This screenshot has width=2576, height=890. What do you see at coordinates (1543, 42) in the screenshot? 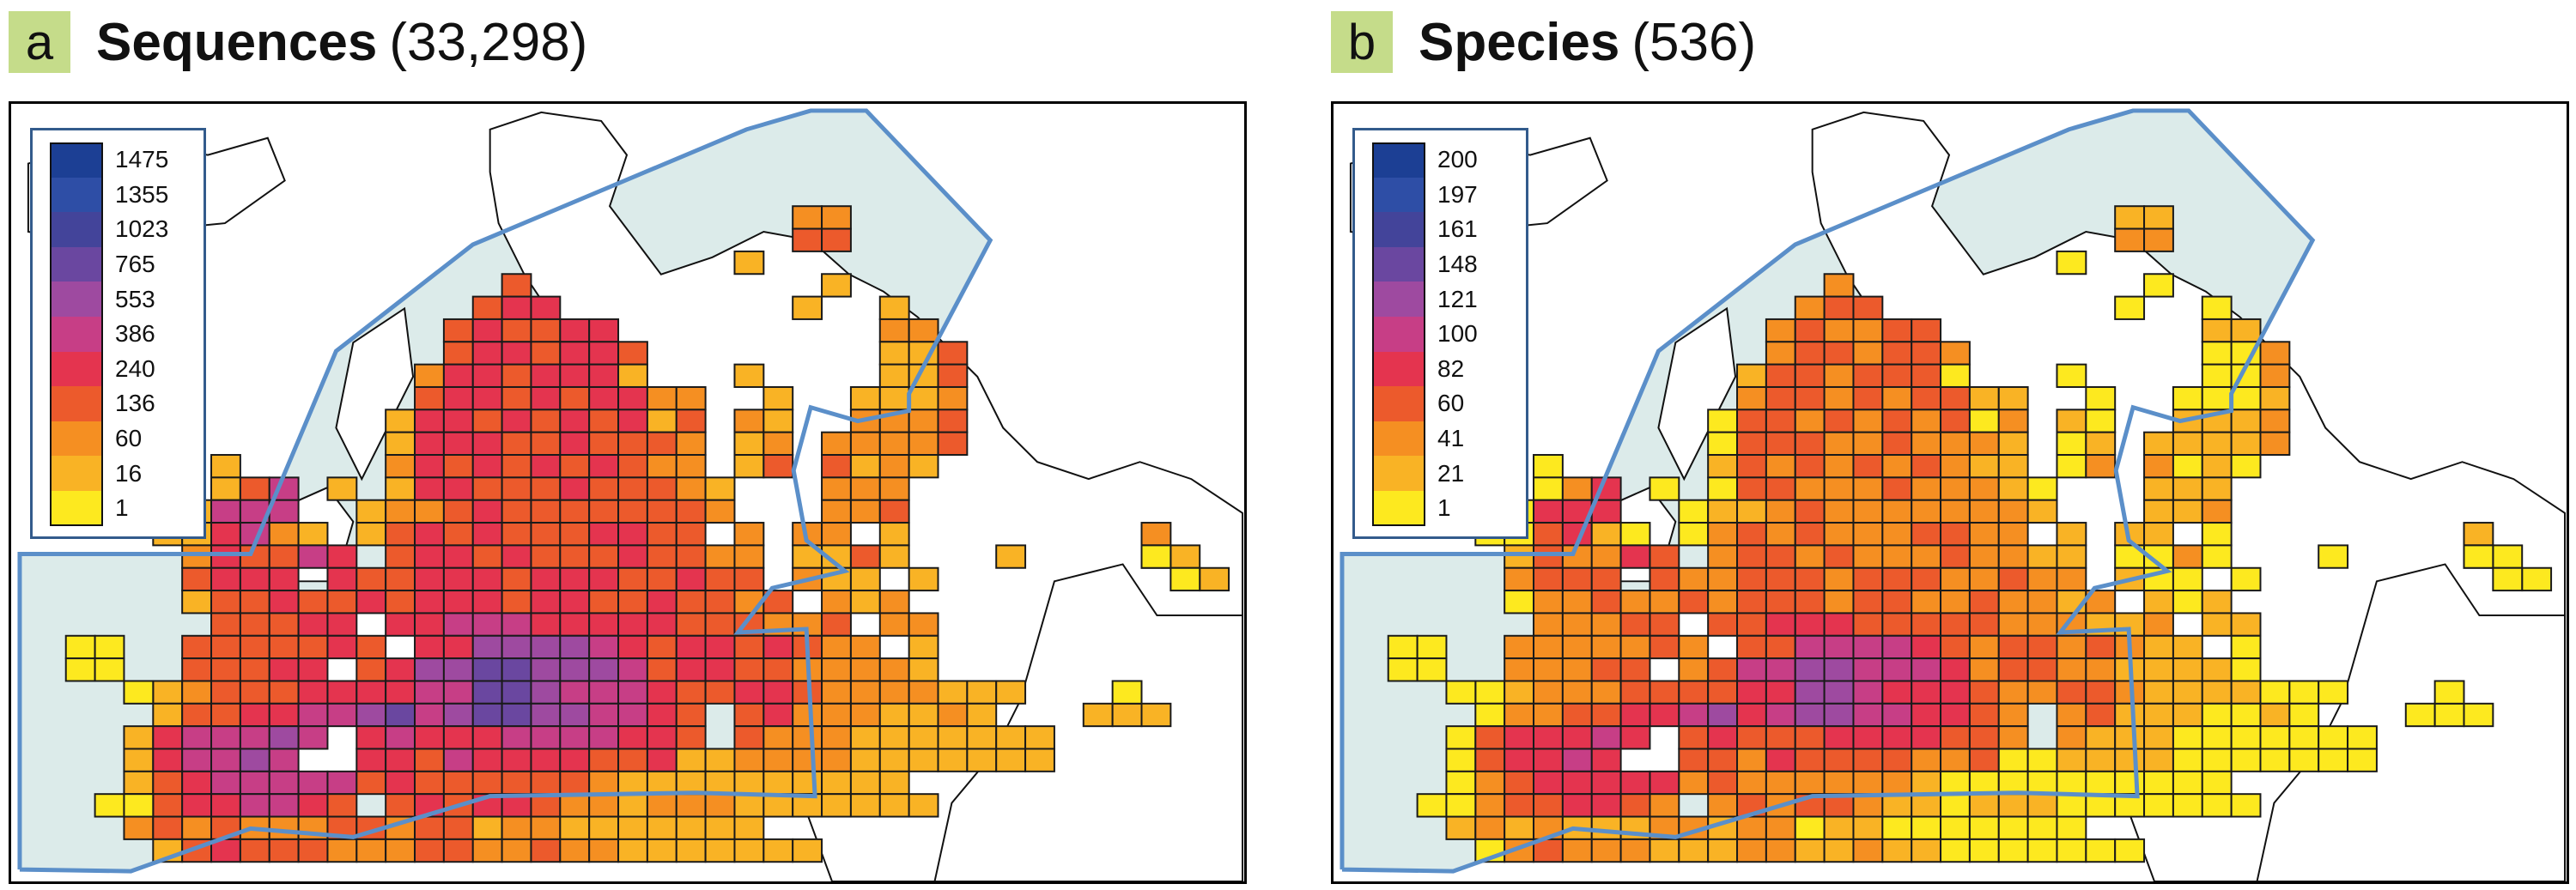
I see `panel-b-header: b Species (536)` at bounding box center [1543, 42].